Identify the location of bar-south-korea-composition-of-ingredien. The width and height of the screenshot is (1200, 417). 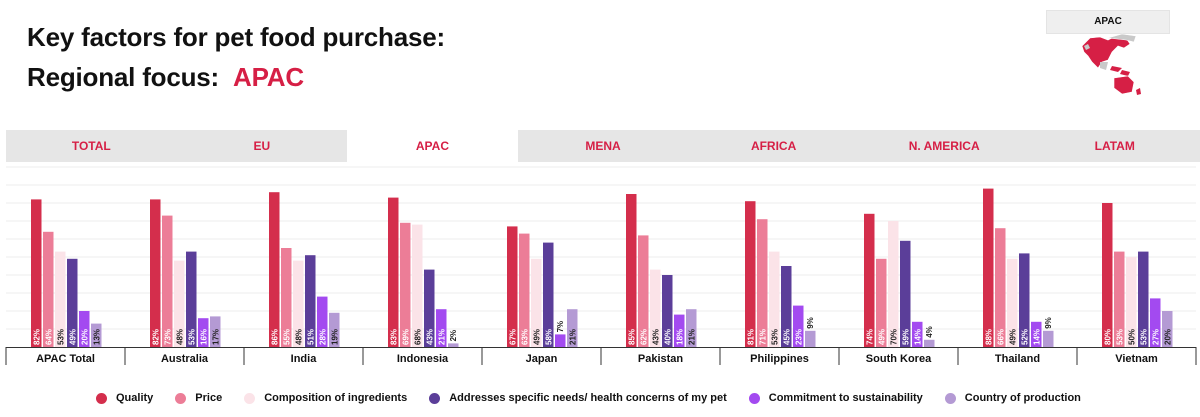
(893, 284).